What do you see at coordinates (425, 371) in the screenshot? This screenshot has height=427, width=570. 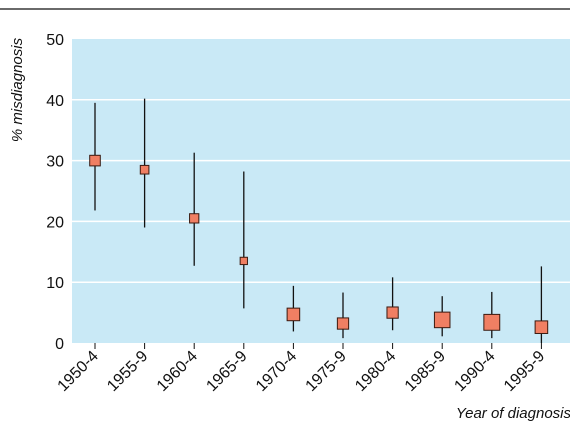 I see `x-tick-label: 1985-9` at bounding box center [425, 371].